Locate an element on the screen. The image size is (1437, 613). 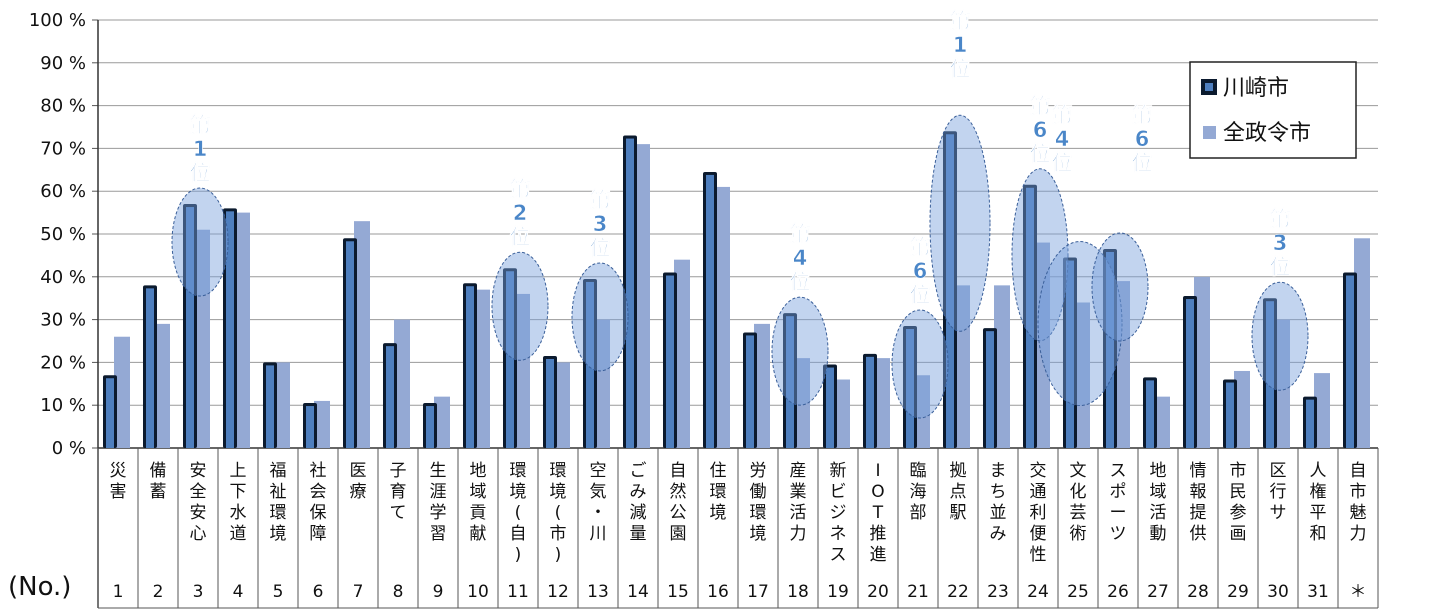
category-label: 文化芸術 is located at coordinates (1078, 502).